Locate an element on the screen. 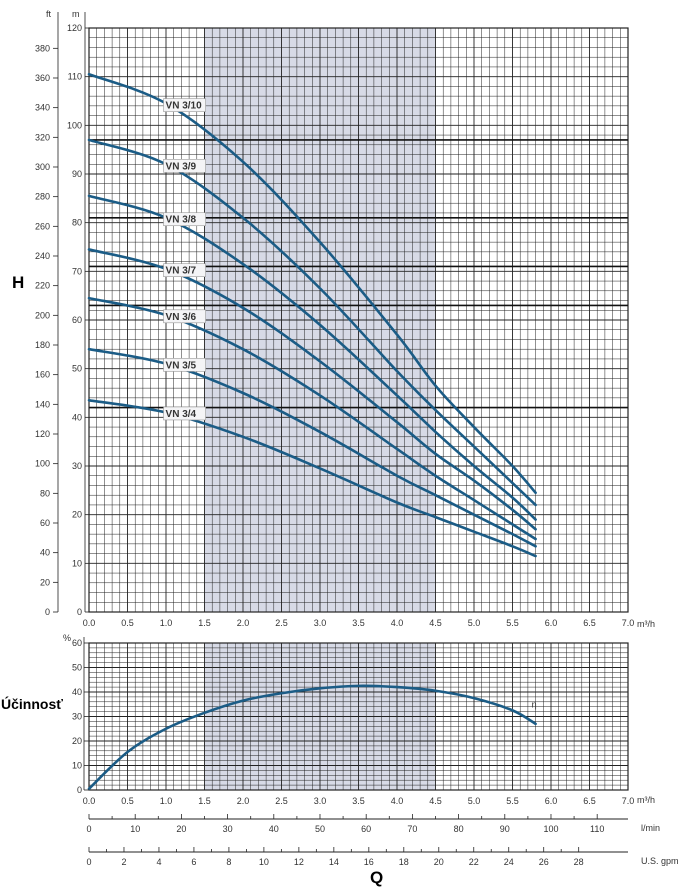 This screenshot has width=679, height=889. series-label-vn-3-10: VN 3/10 is located at coordinates (184, 105).